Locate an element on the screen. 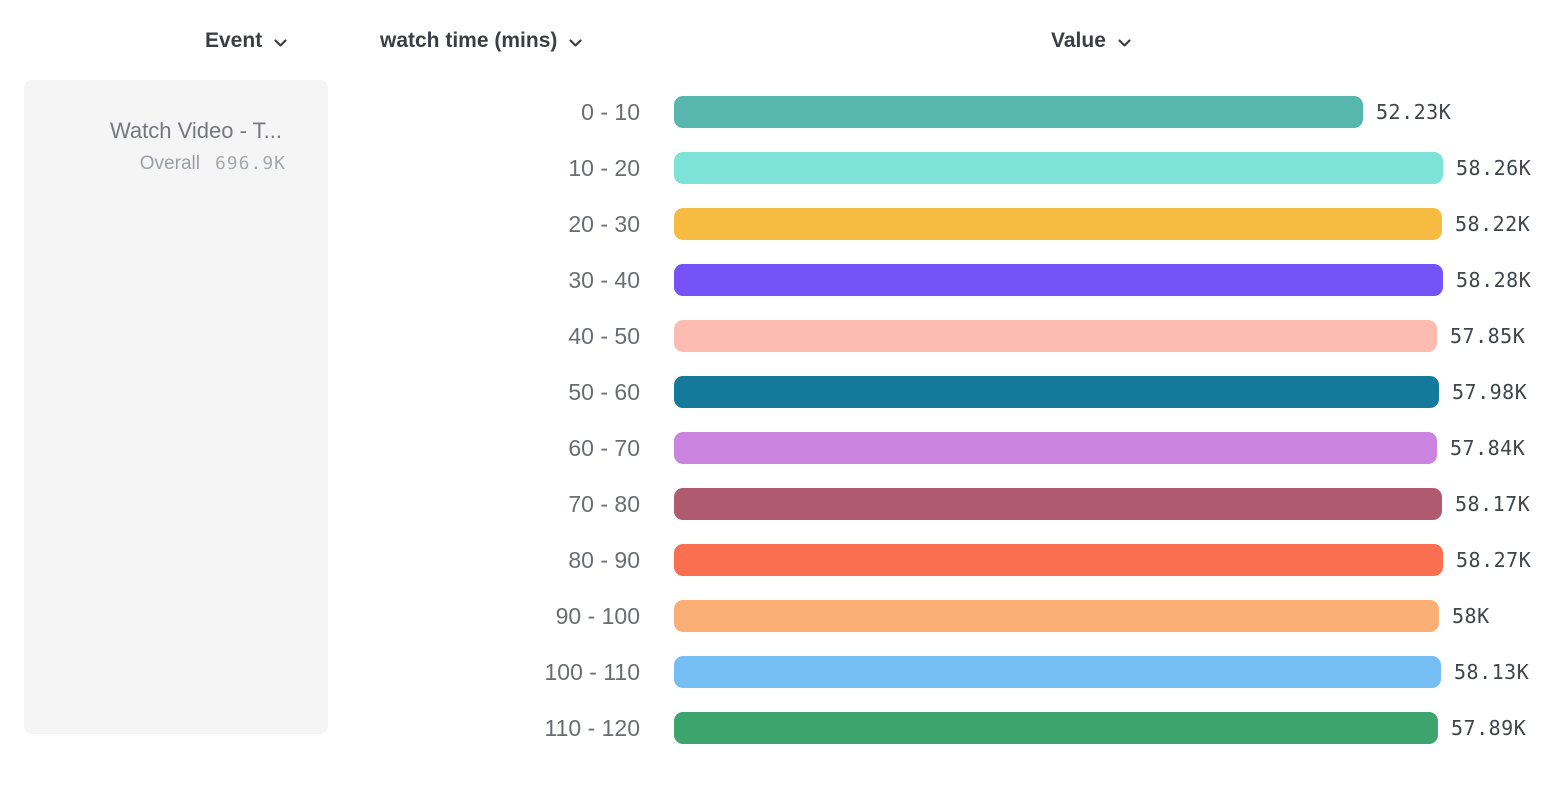  value-label: 52.23K is located at coordinates (1414, 112).